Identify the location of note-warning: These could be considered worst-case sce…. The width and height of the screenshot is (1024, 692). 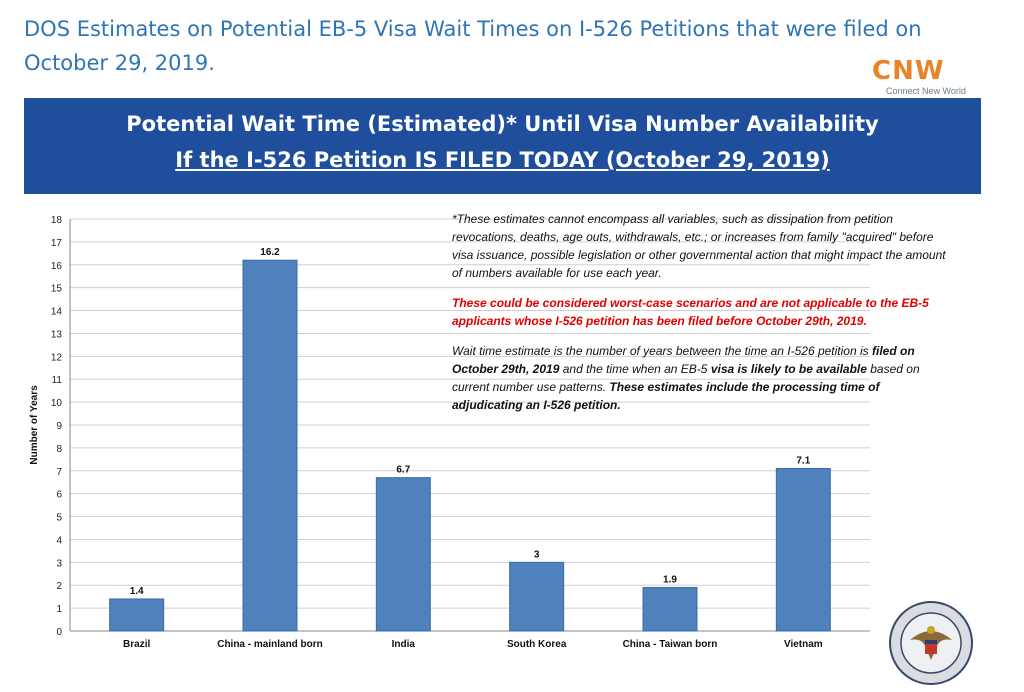
(690, 312).